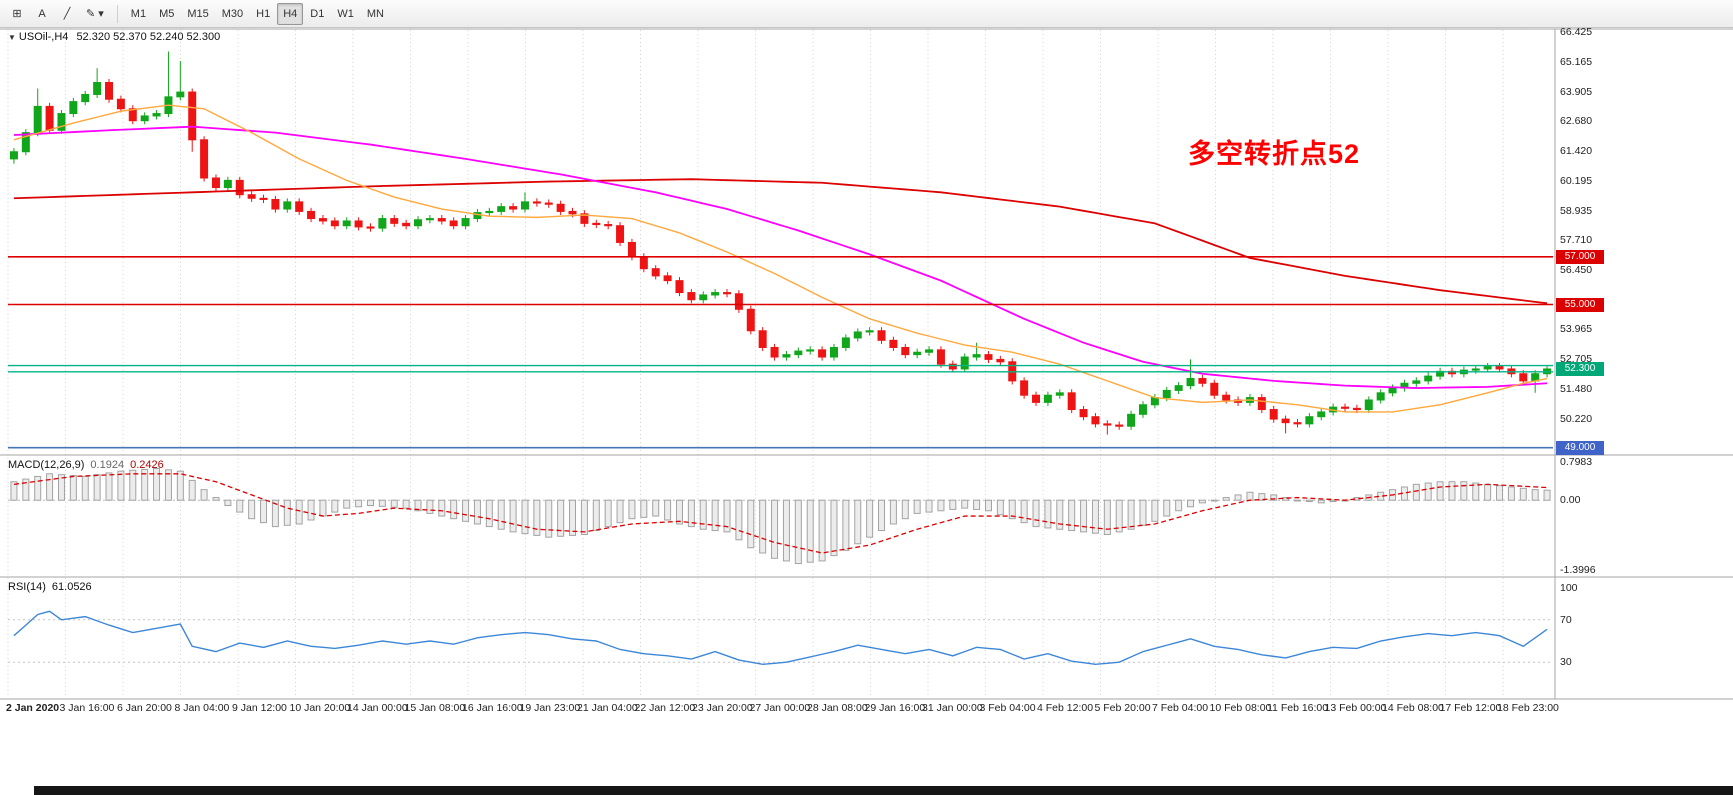 This screenshot has height=795, width=1733. What do you see at coordinates (317, 14) in the screenshot?
I see `timeframe-d1-button: D1` at bounding box center [317, 14].